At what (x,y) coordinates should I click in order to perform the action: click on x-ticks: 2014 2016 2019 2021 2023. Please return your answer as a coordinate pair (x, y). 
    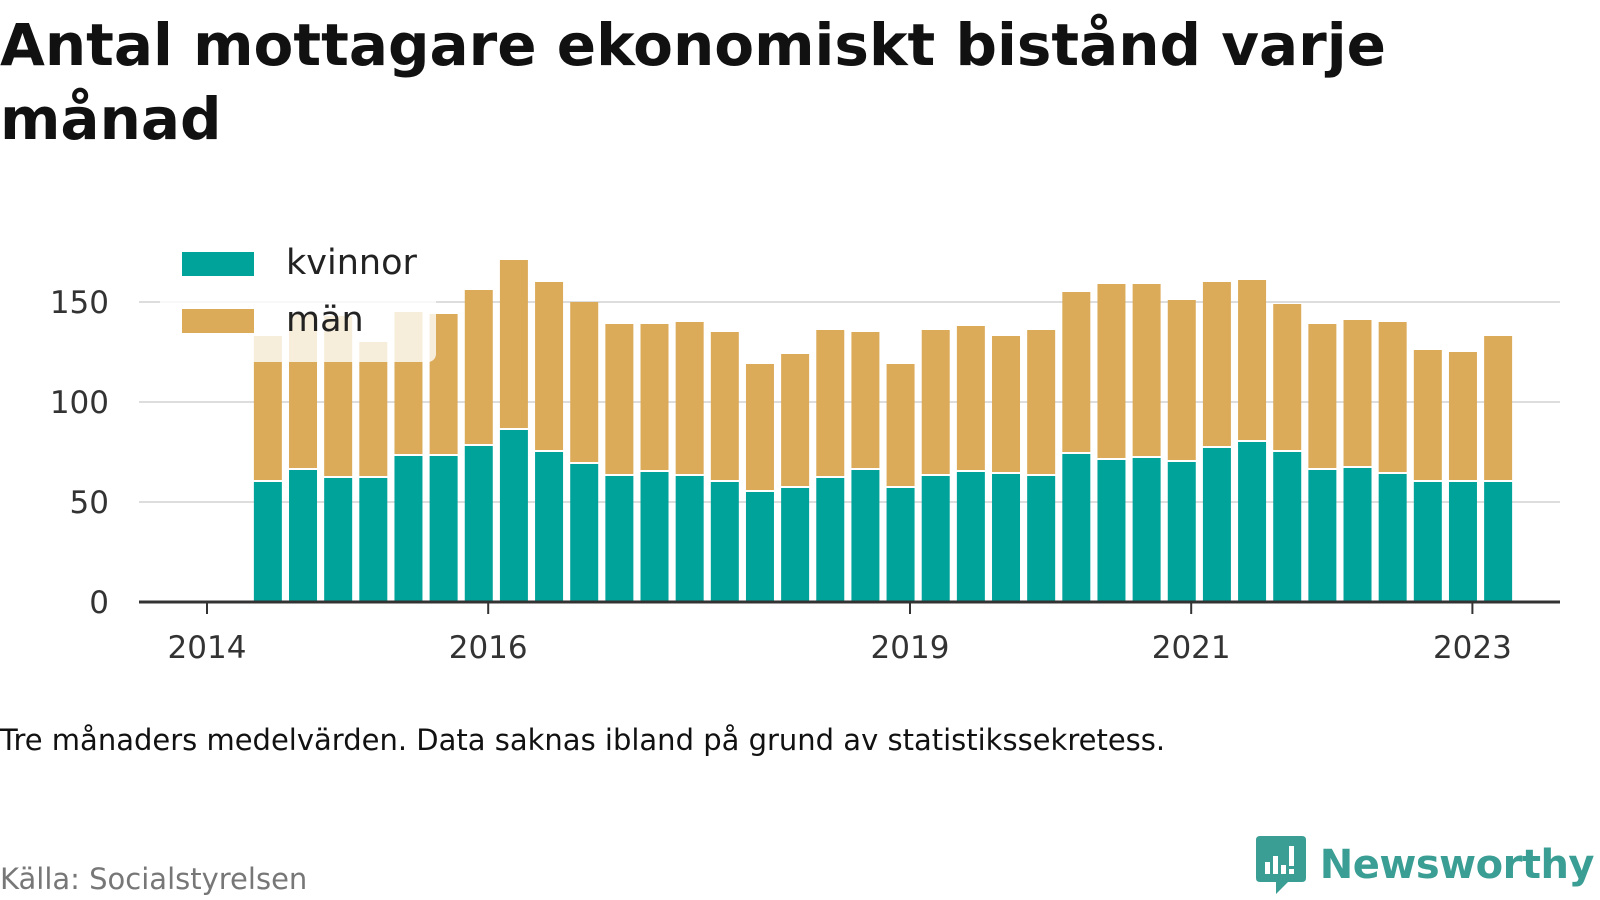
    Looking at the image, I should click on (840, 634).